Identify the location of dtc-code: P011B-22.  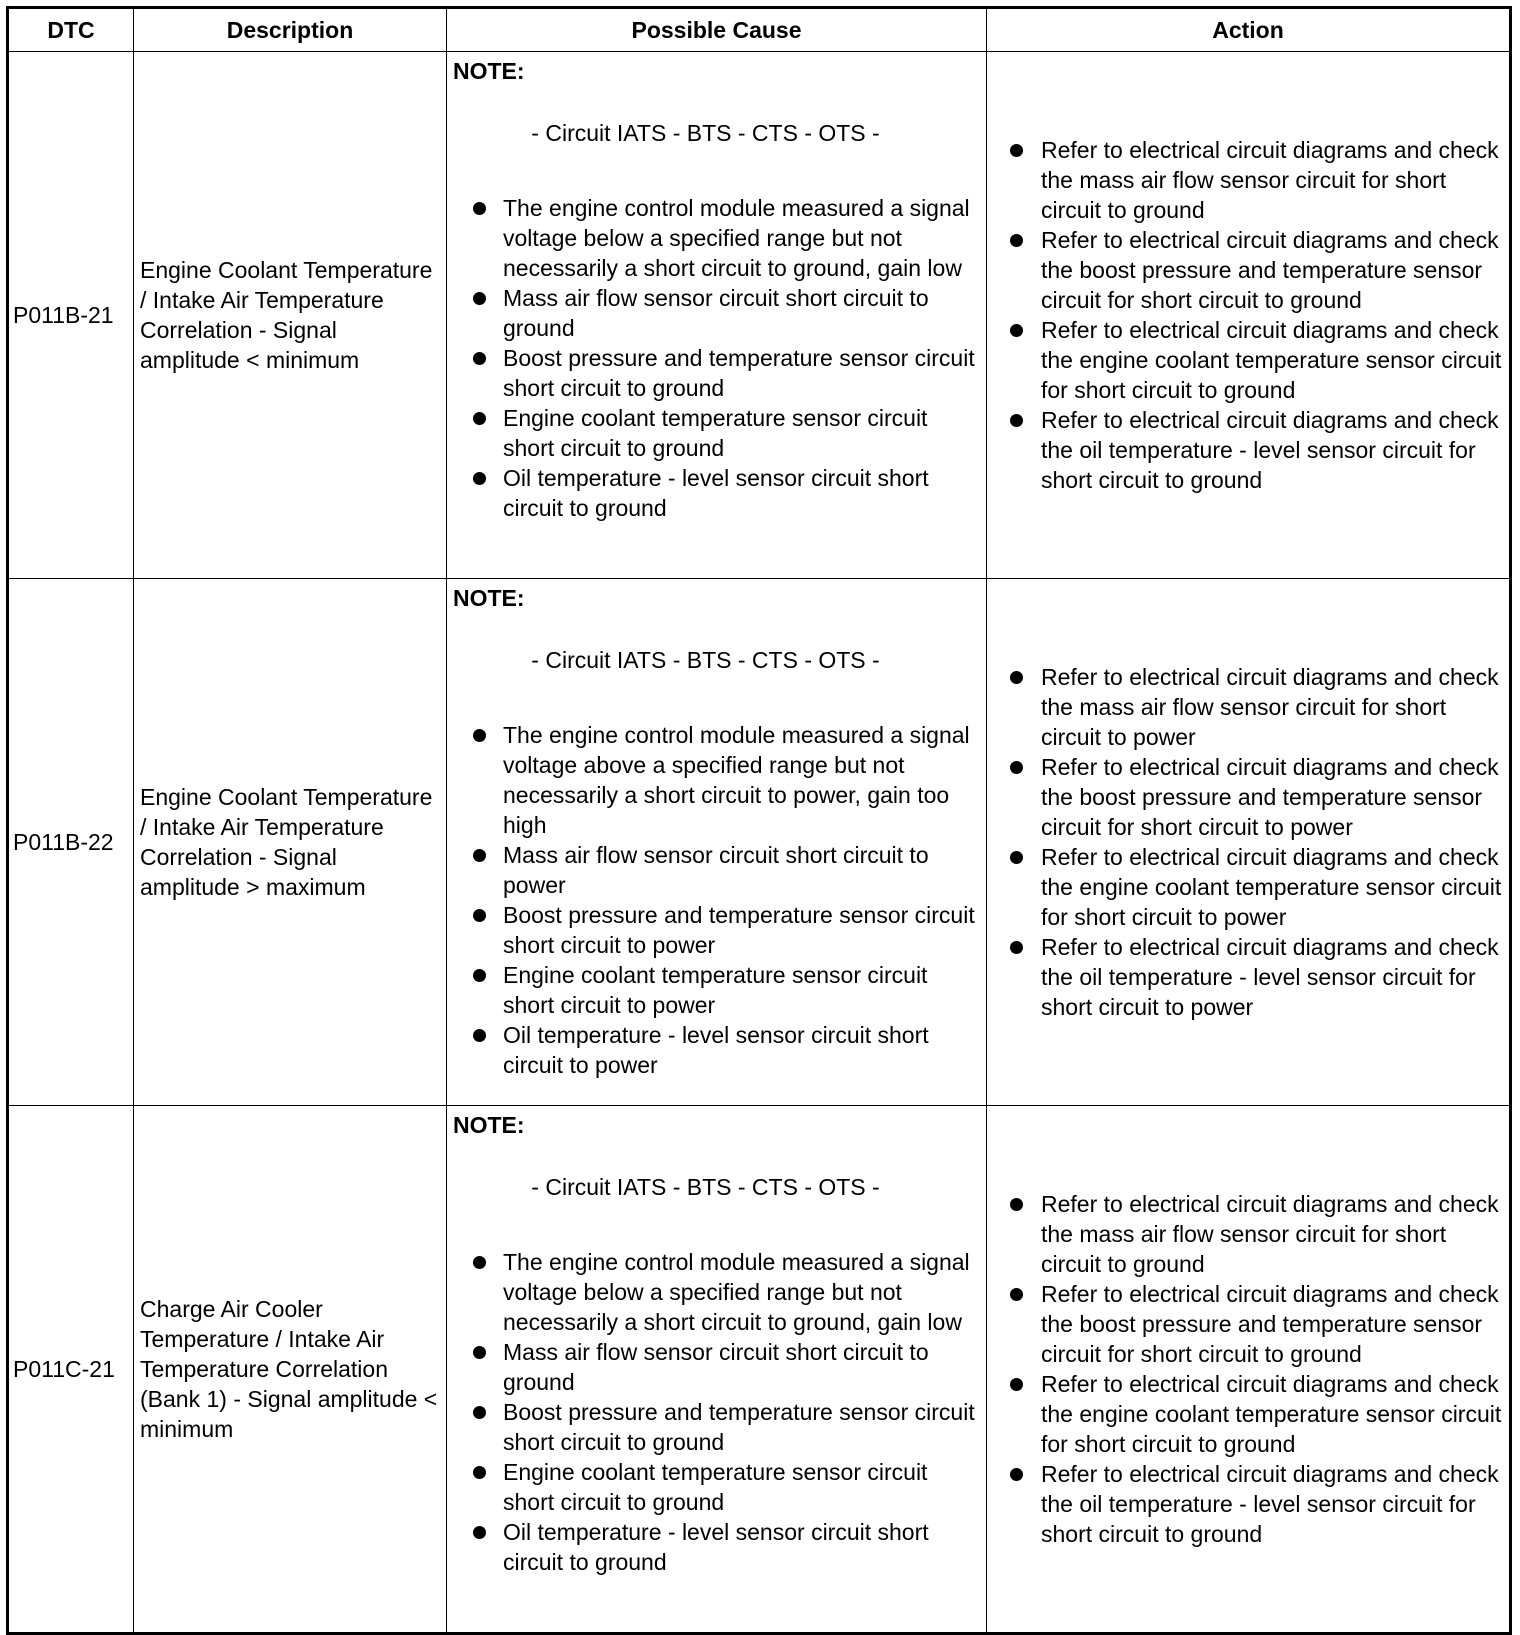
(70, 842).